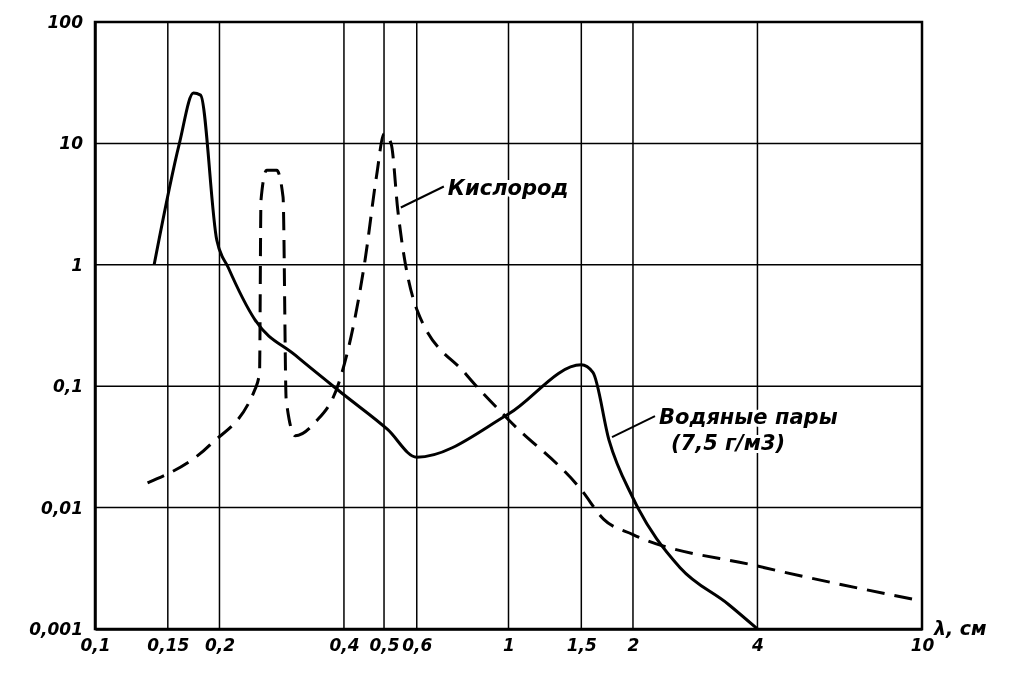 Image resolution: width=1017 pixels, height=689 pixels. I want to click on x-tick-label: 0,2, so click(220, 645).